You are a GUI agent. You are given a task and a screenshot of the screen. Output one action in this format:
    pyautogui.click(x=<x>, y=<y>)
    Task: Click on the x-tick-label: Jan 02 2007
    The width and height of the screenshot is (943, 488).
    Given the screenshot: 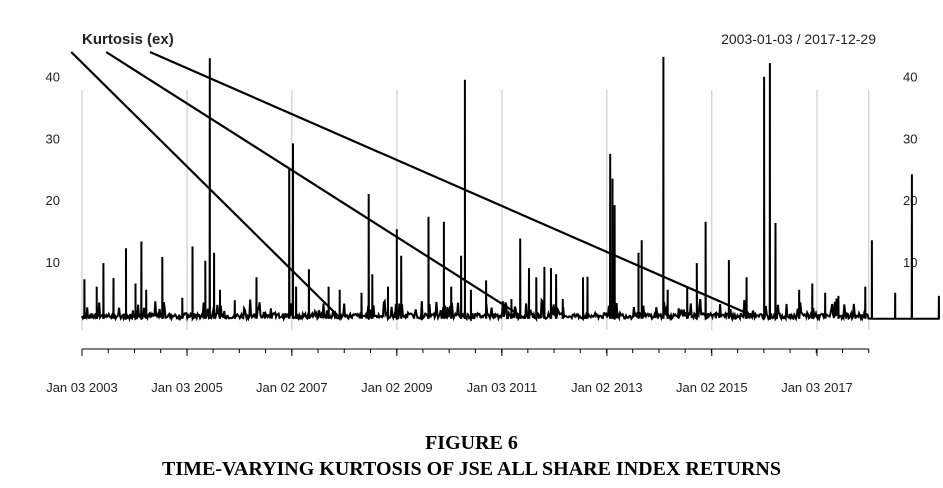 What is the action you would take?
    pyautogui.click(x=292, y=387)
    